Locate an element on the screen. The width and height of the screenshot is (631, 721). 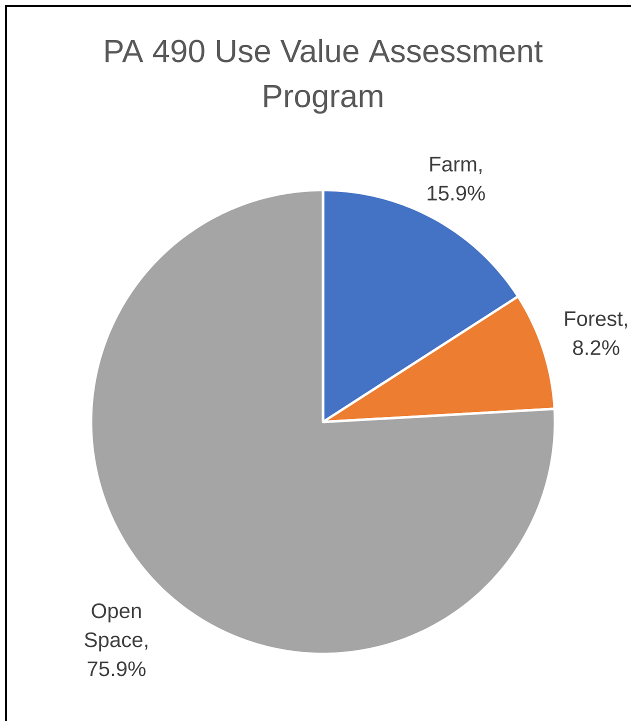
slice-label: Farm is located at coordinates (453, 164).